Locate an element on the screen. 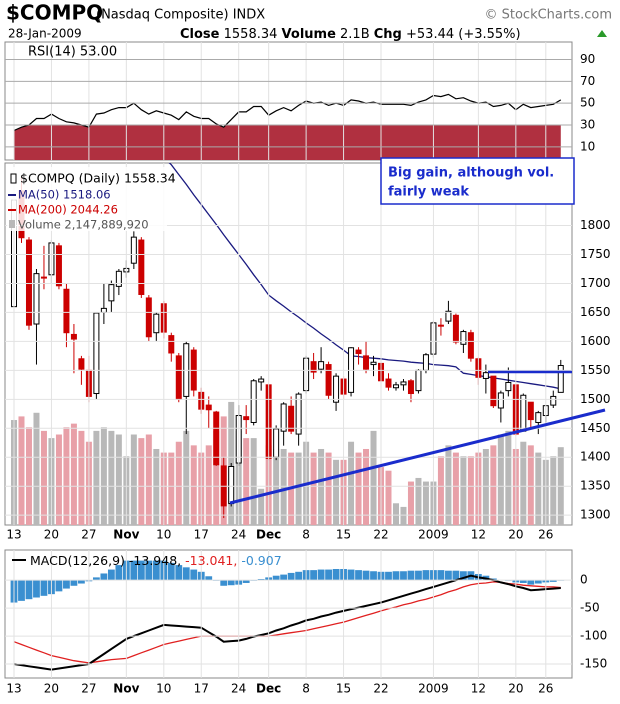 This screenshot has height=704, width=620. macd-panel is located at coordinates (287, 615).